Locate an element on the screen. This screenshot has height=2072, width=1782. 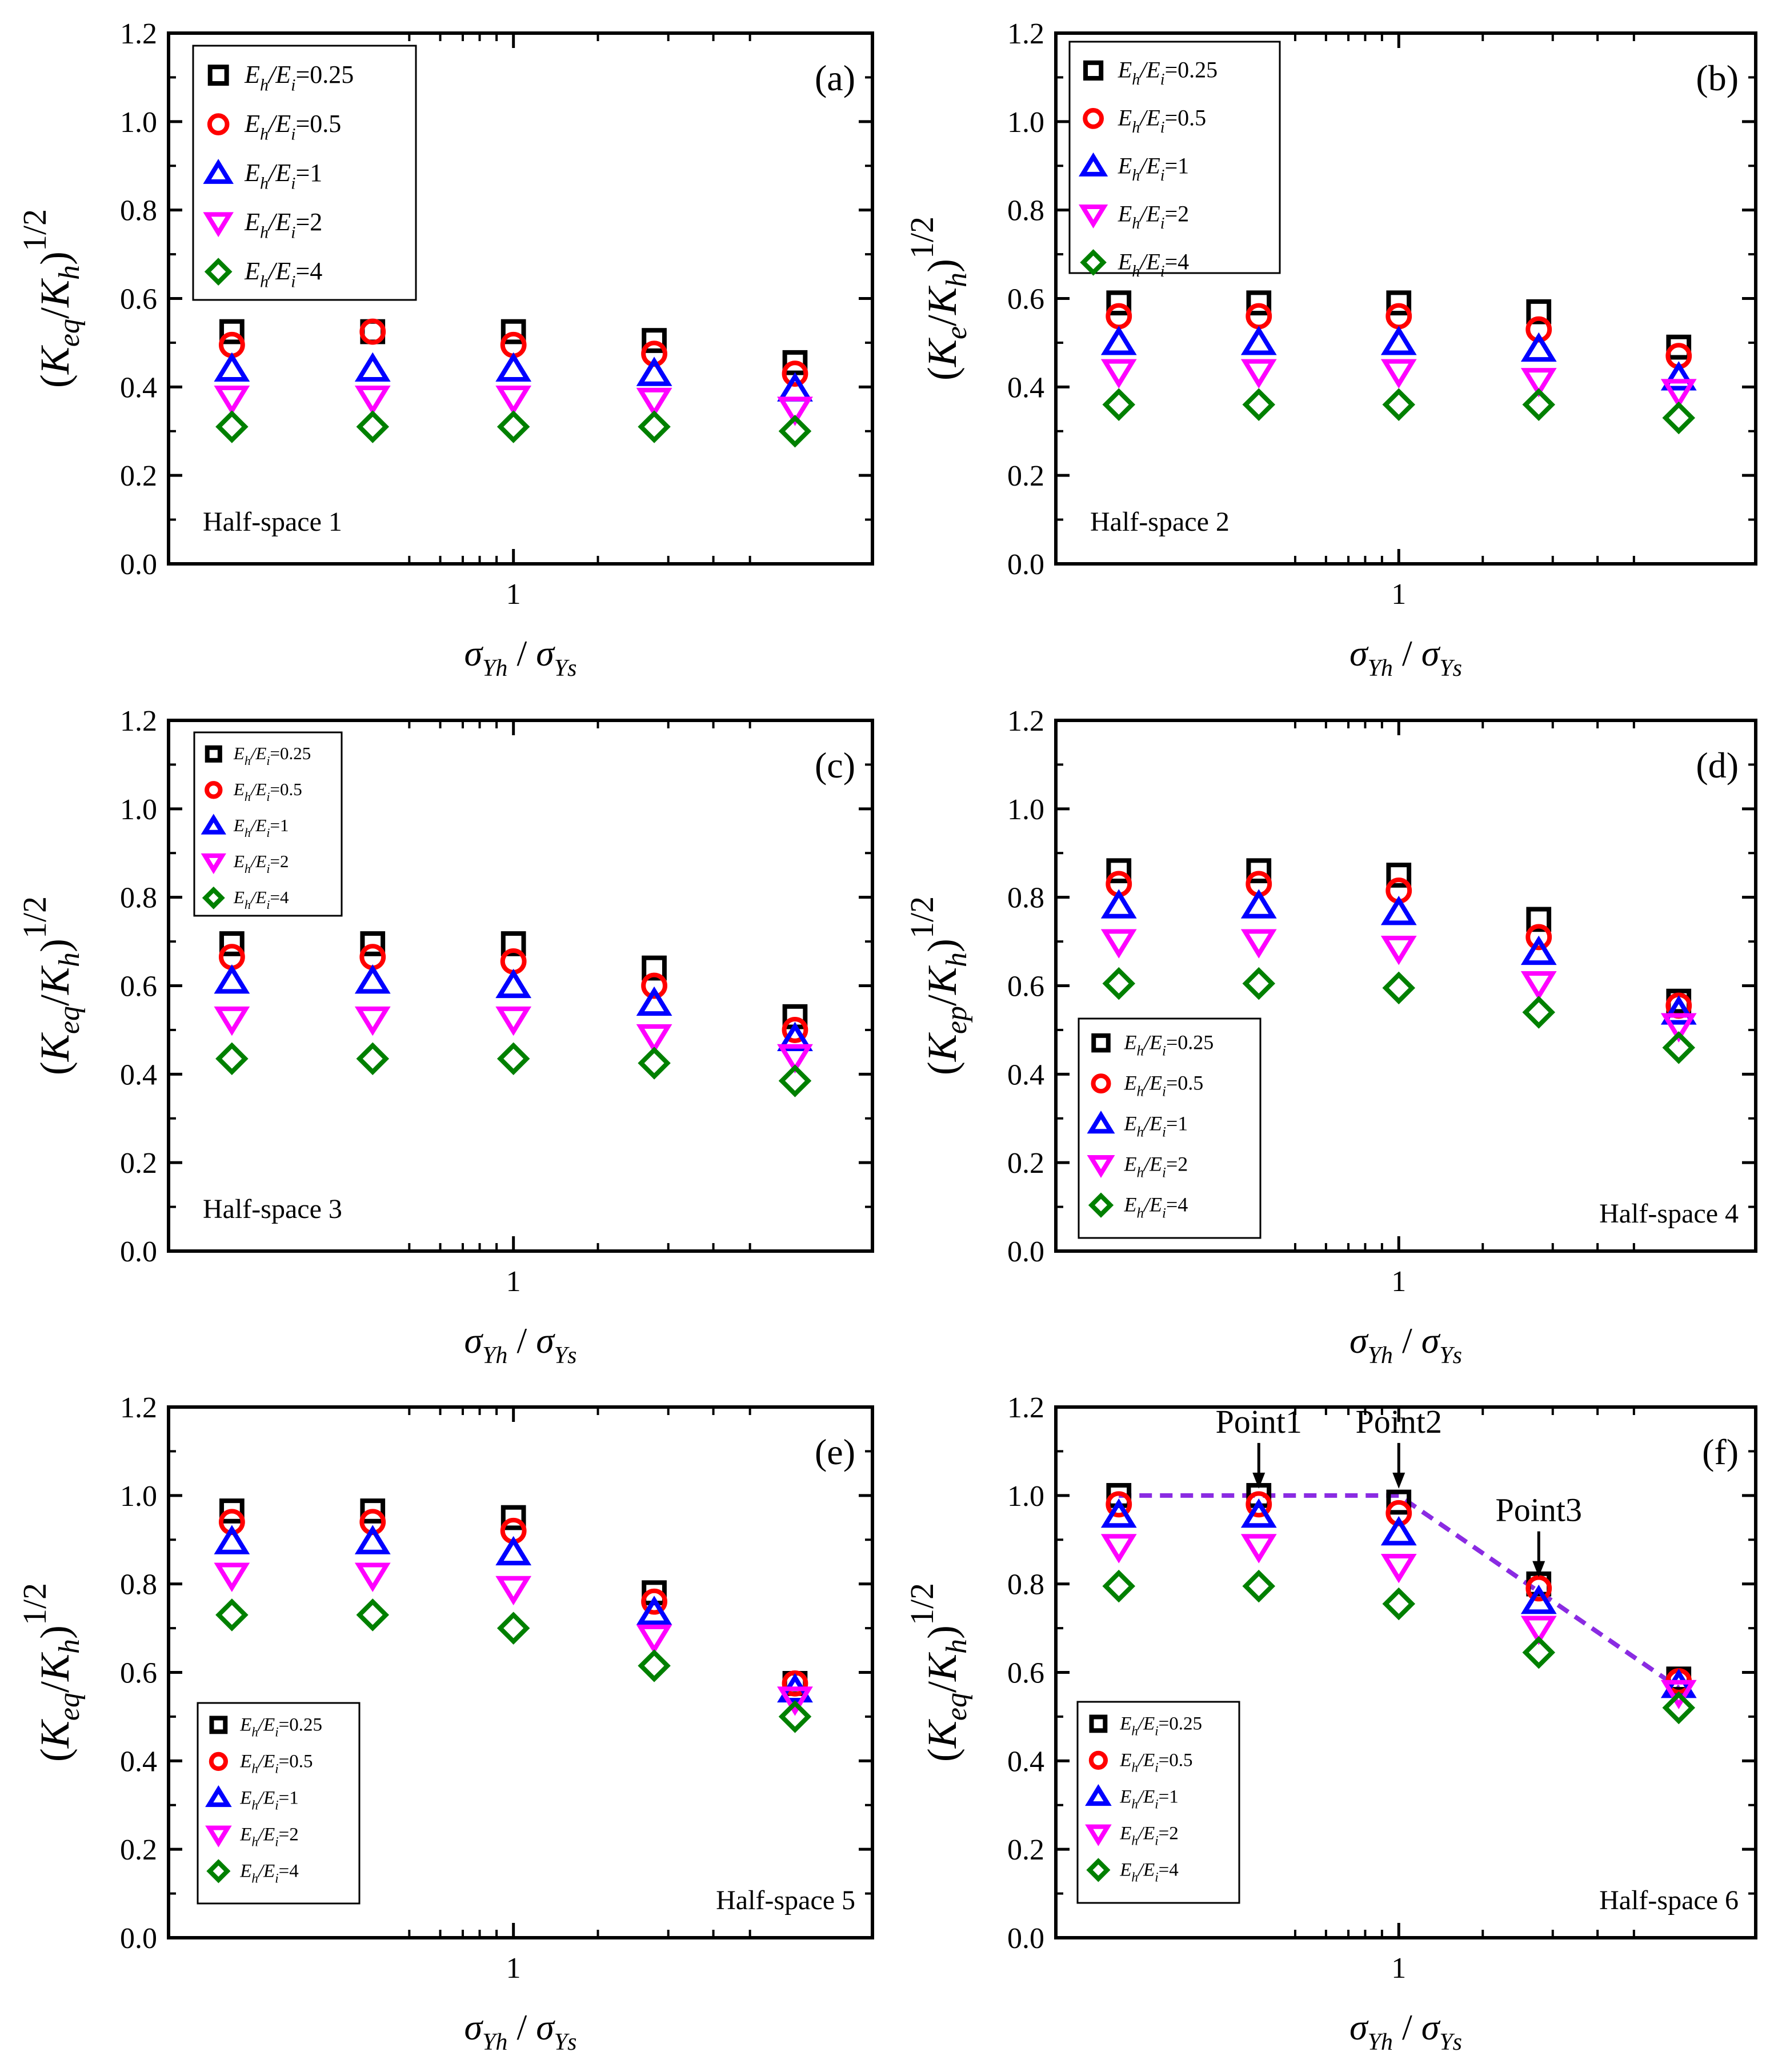
legend-marker-triangle-up is located at coordinates (1101, 1122).